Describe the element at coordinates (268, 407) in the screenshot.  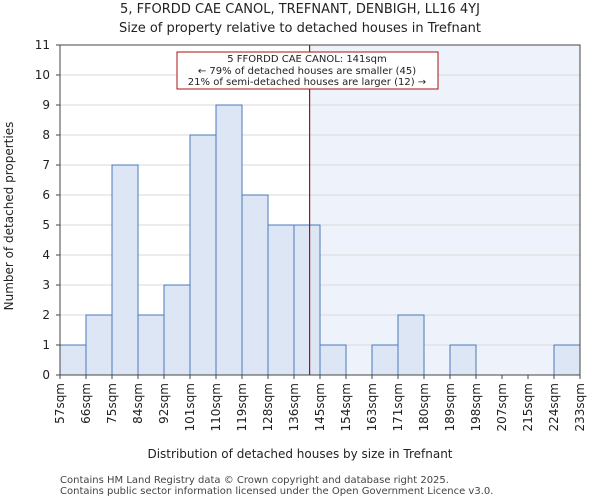
I see `x-tick-label-128sqm: 128sqm` at that location.